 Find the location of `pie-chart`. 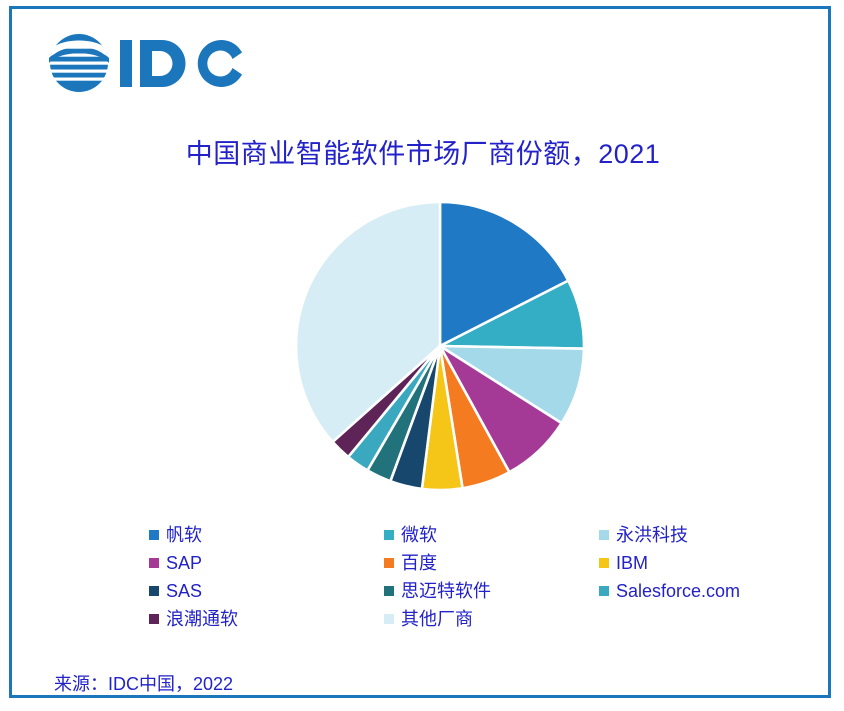

pie-chart is located at coordinates (443, 346).